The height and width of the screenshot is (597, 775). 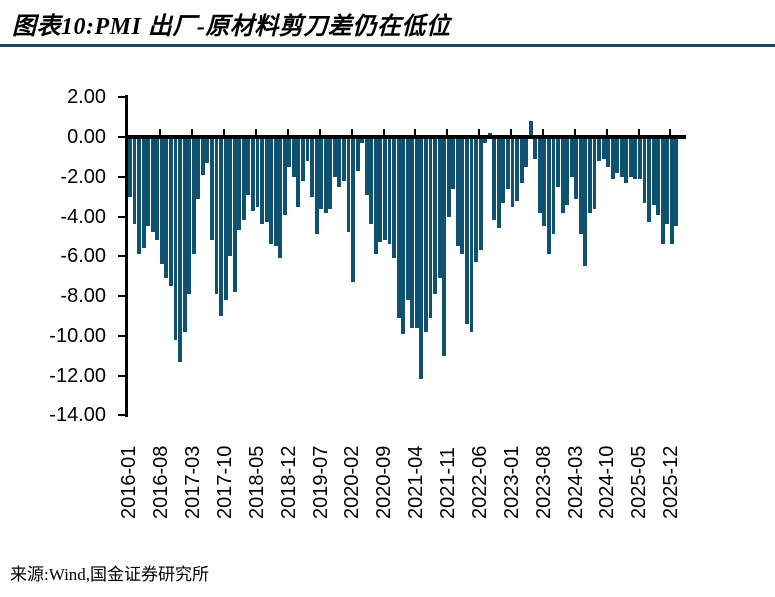 I want to click on x-axis-tick-label: 2021-11, so click(x=448, y=483).